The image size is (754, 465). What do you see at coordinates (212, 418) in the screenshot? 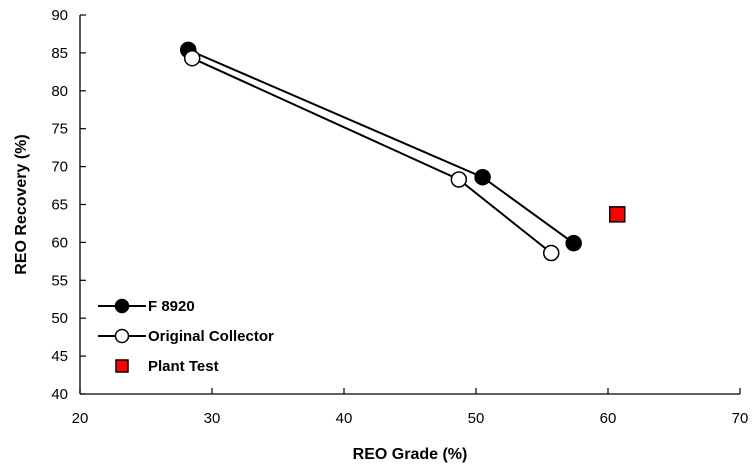
I see `x-tick-label: 30` at bounding box center [212, 418].